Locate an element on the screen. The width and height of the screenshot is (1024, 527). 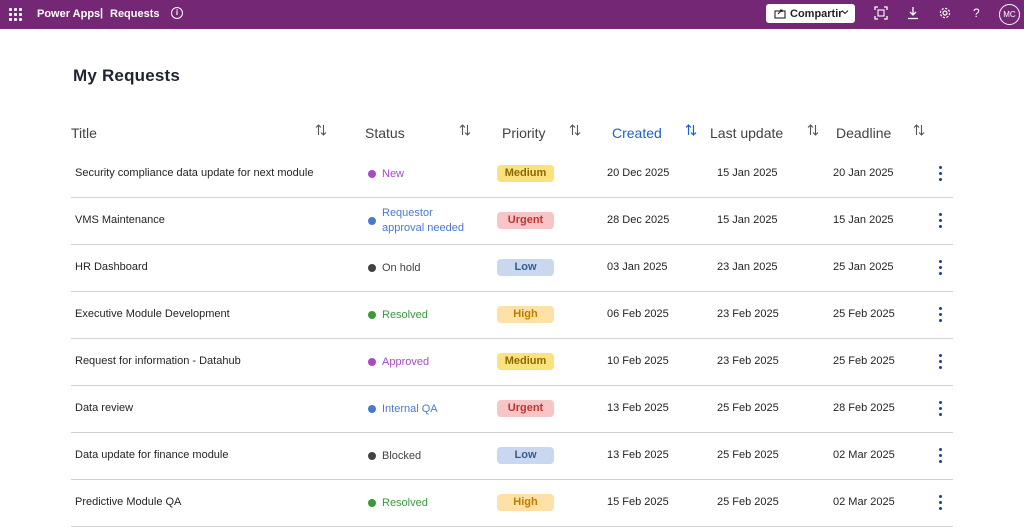
status-text: New is located at coordinates (393, 174).